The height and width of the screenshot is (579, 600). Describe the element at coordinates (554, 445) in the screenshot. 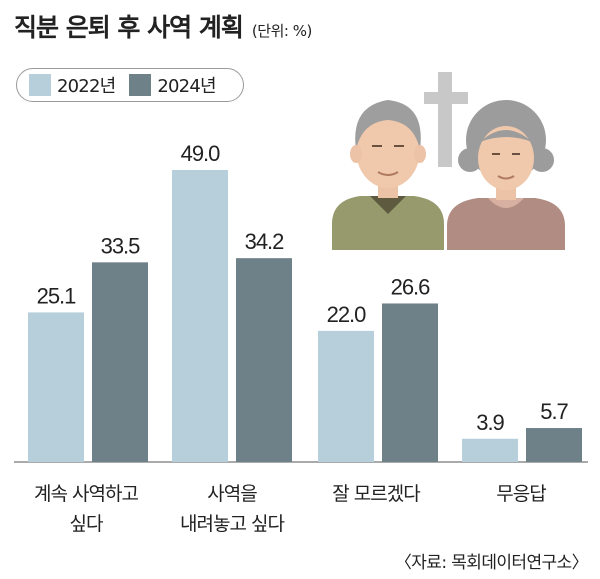

I see `bar-2024년-3` at that location.